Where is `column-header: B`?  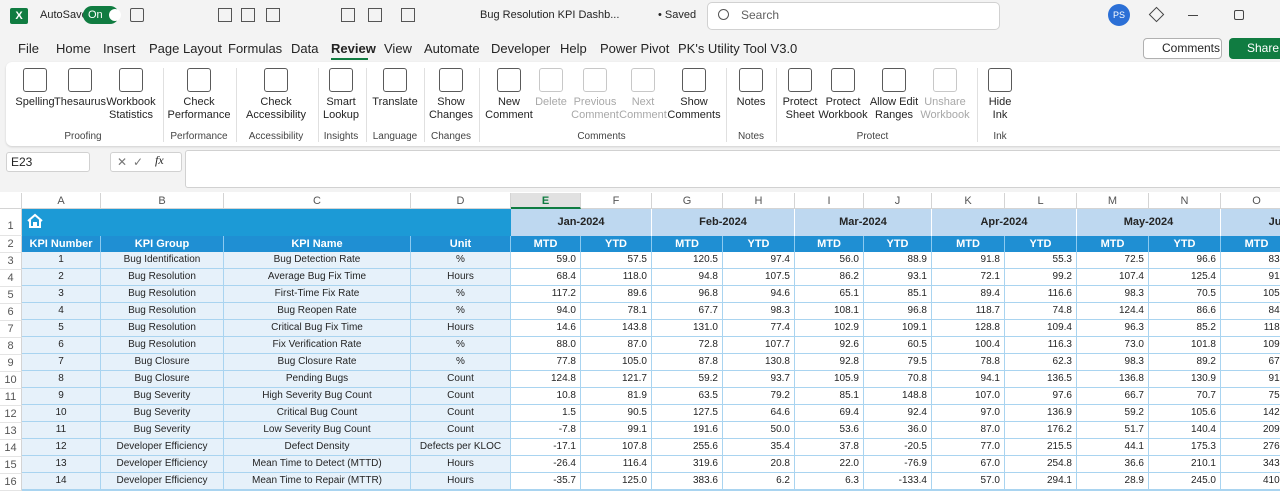
column-header: B is located at coordinates (162, 201).